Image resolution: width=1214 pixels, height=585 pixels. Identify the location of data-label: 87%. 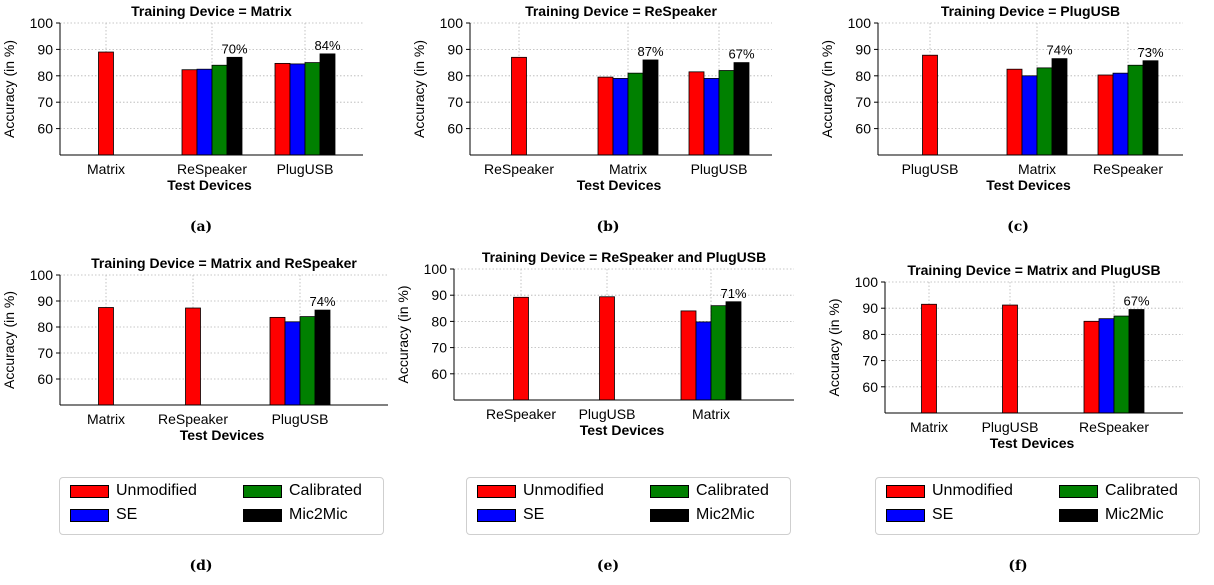
(650, 51).